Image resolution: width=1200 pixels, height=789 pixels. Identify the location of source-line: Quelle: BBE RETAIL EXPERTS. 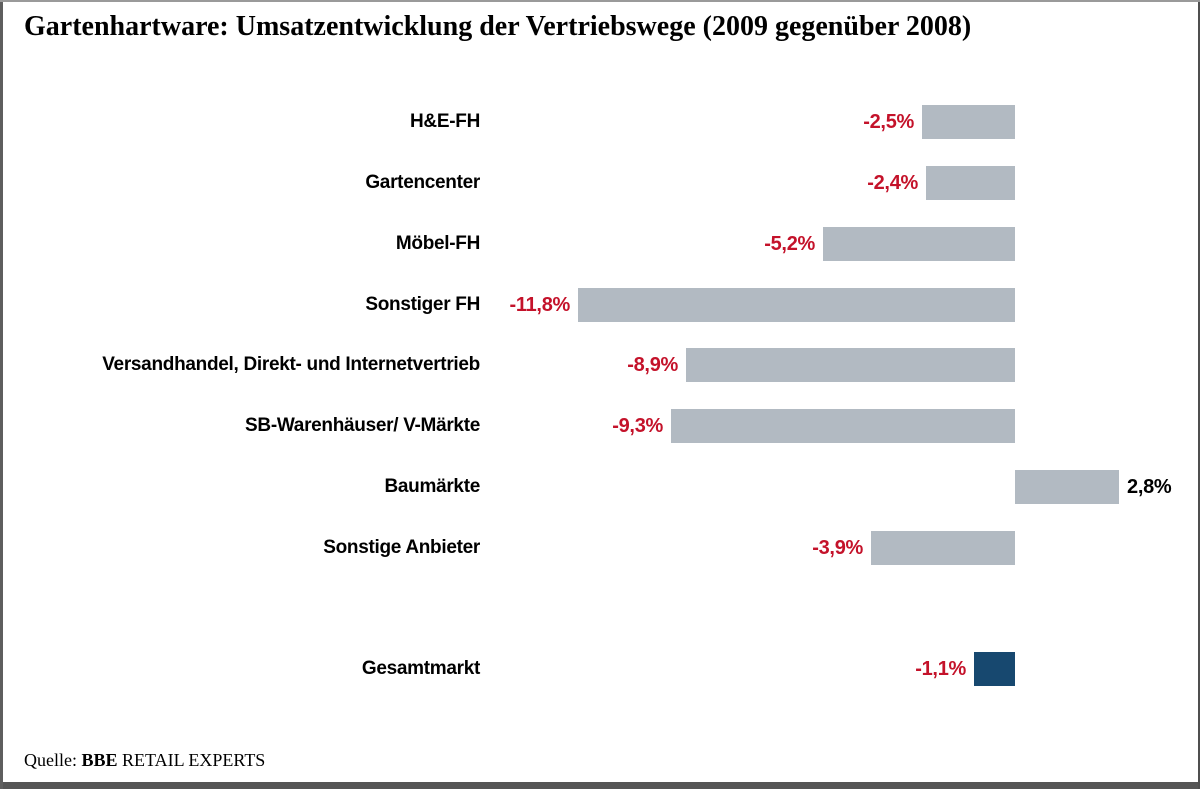
(144, 760).